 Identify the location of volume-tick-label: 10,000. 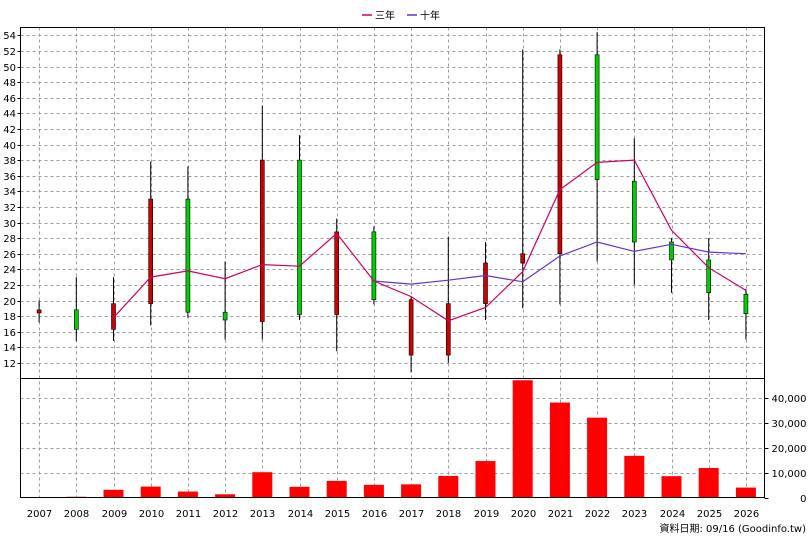
(789, 474).